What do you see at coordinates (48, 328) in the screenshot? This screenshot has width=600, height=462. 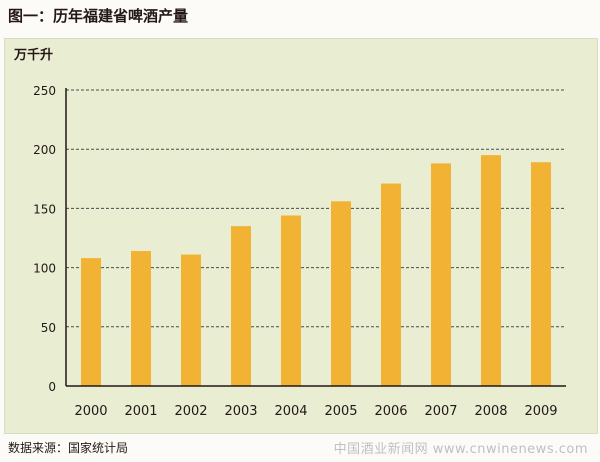 I see `y-tick-label: 50` at bounding box center [48, 328].